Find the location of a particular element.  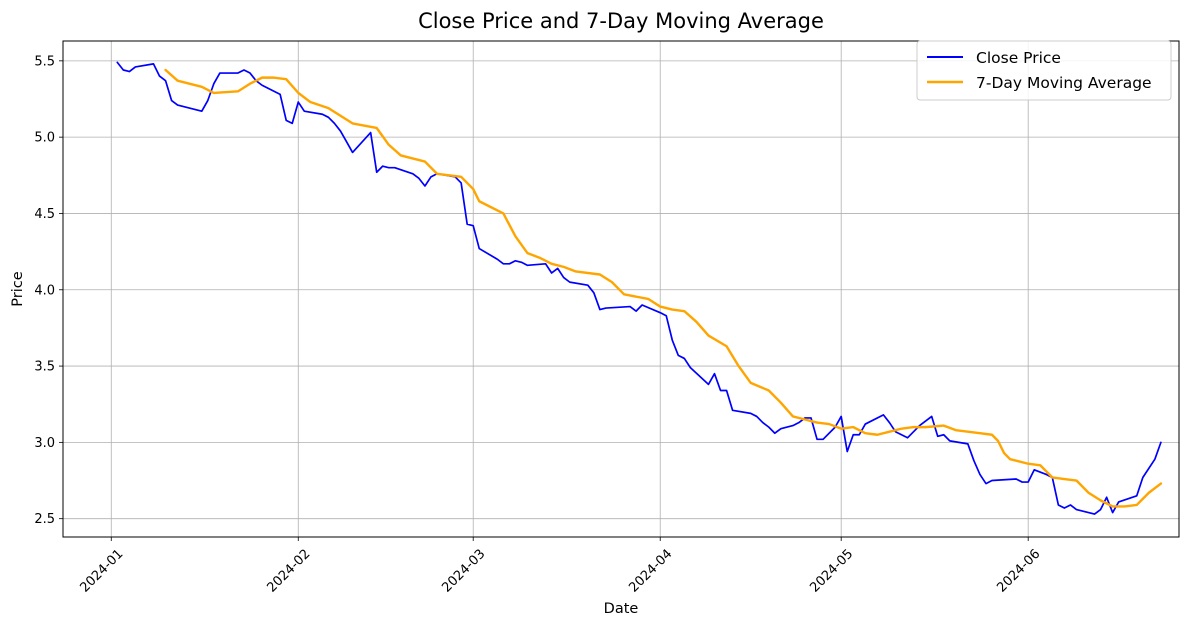

chart-title: Close Price and 7-Day Moving Average is located at coordinates (621, 21).